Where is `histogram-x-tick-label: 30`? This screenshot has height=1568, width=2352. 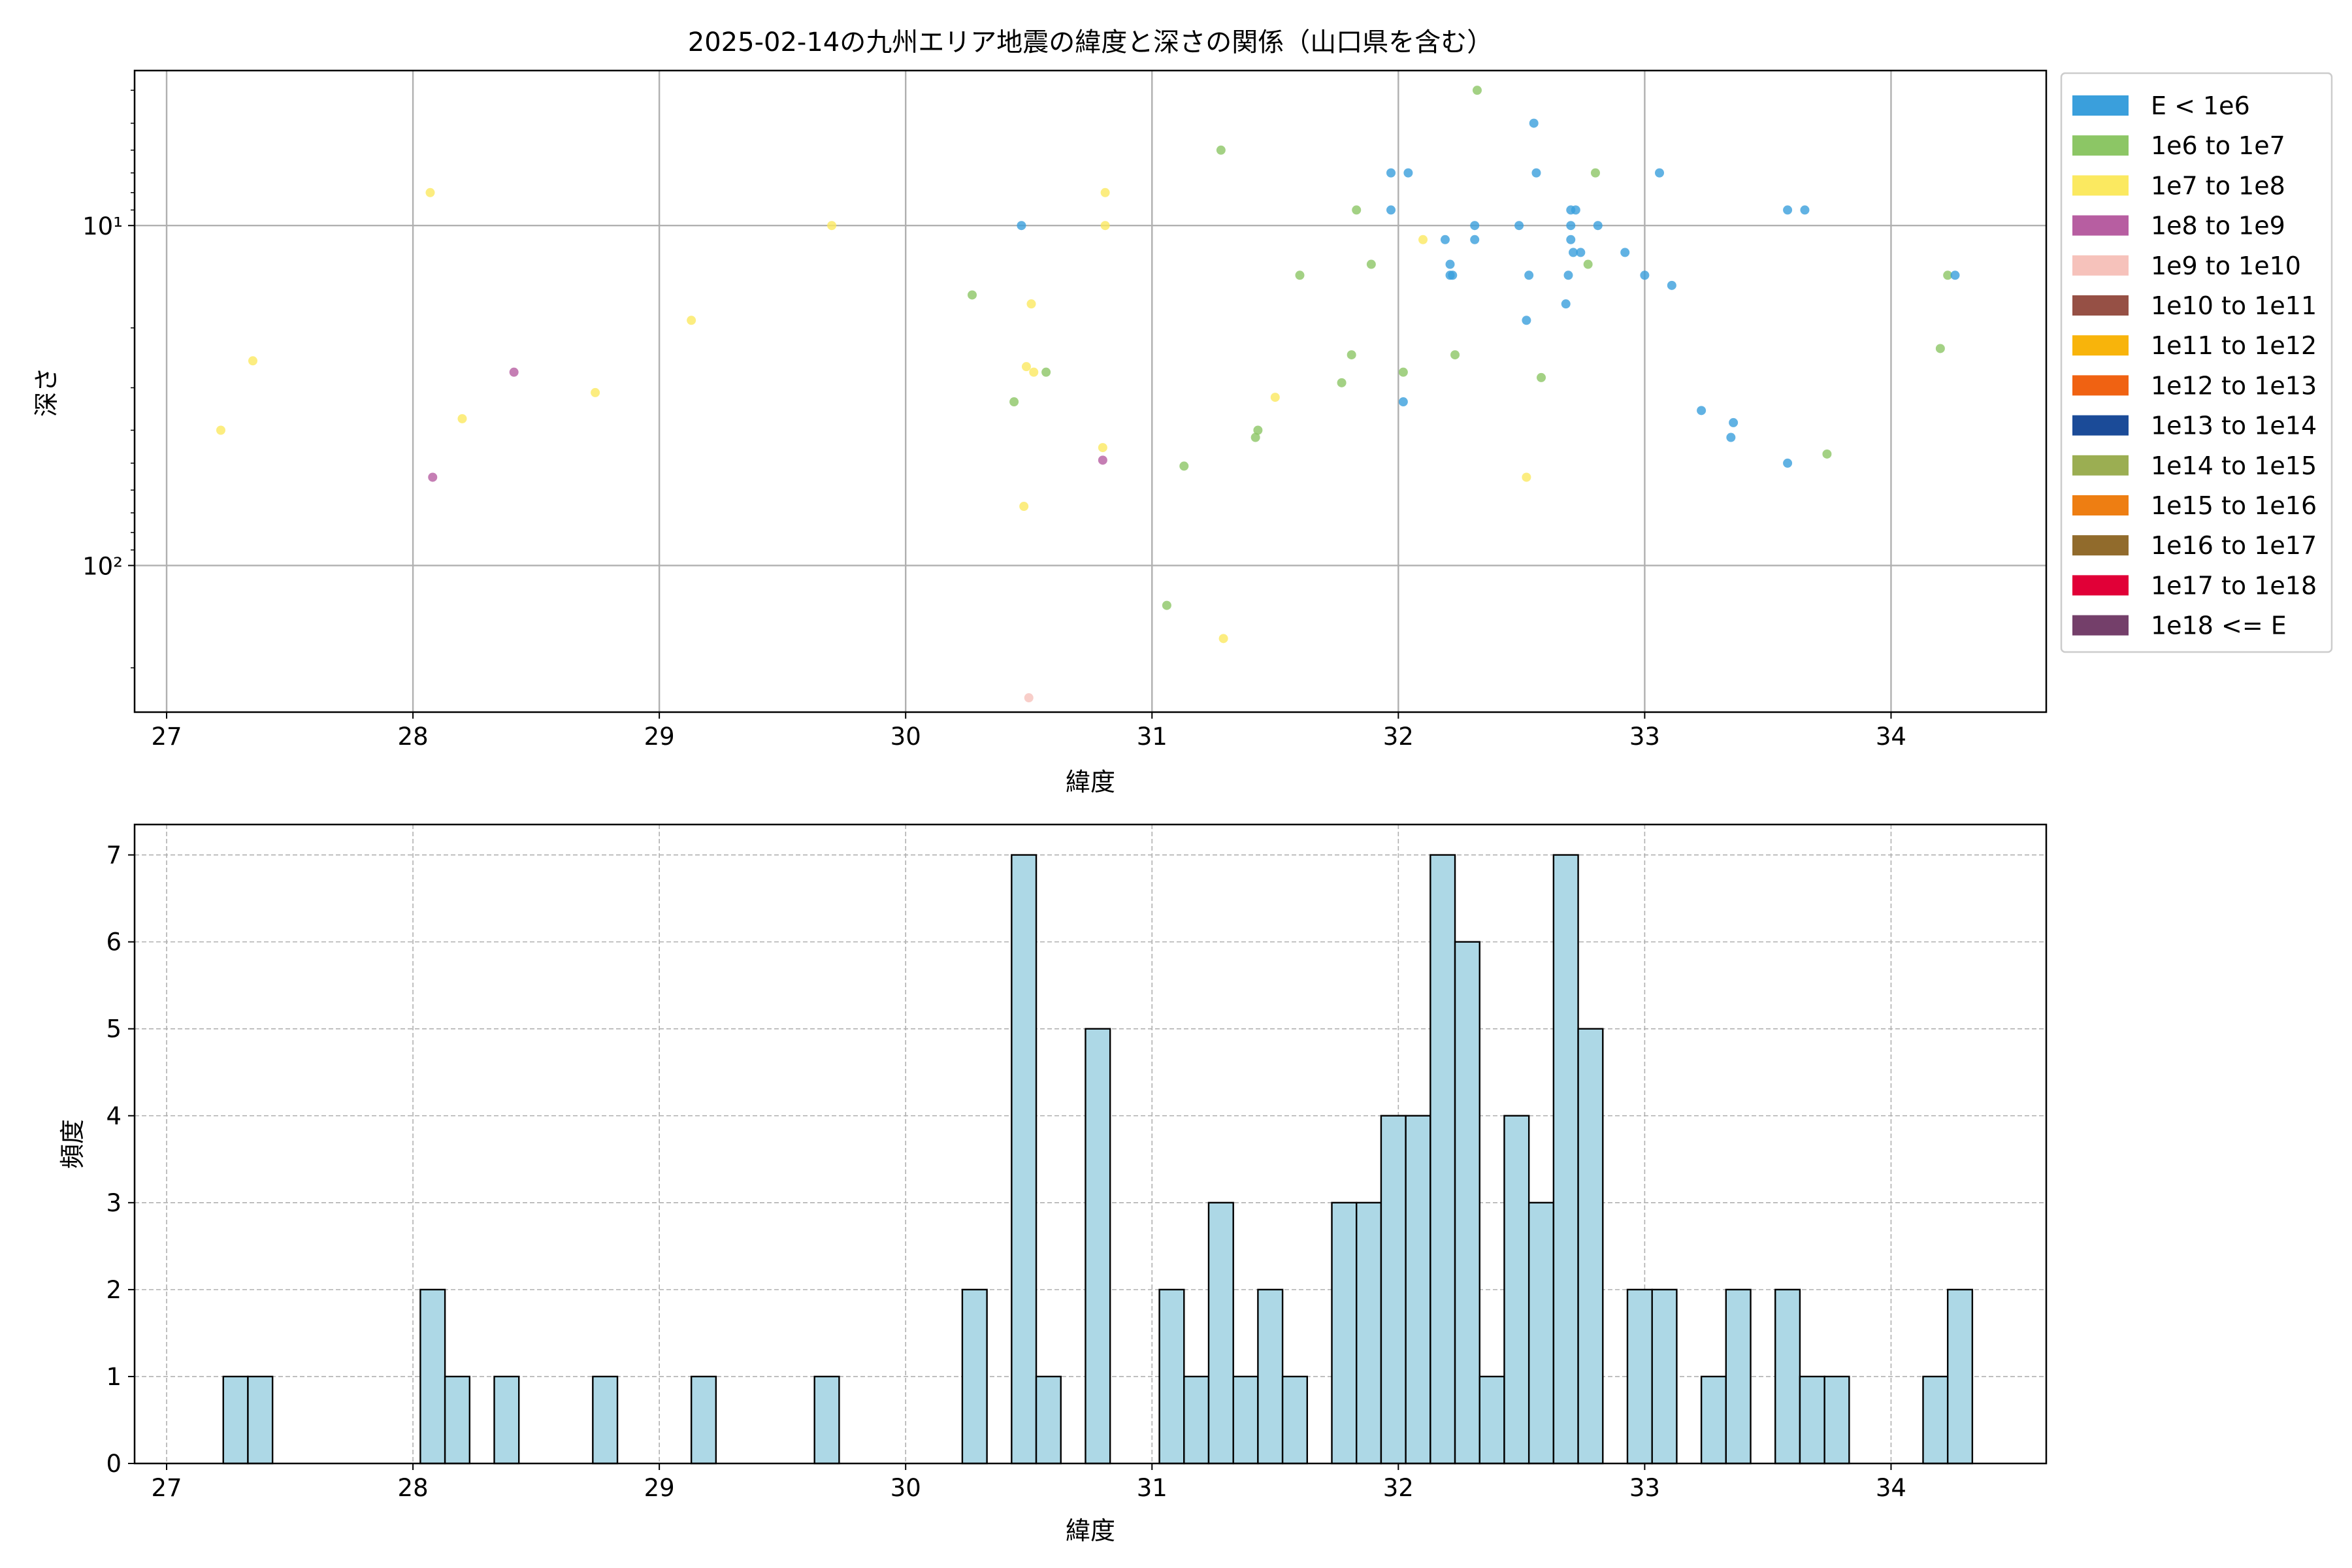
histogram-x-tick-label: 30 is located at coordinates (905, 1488).